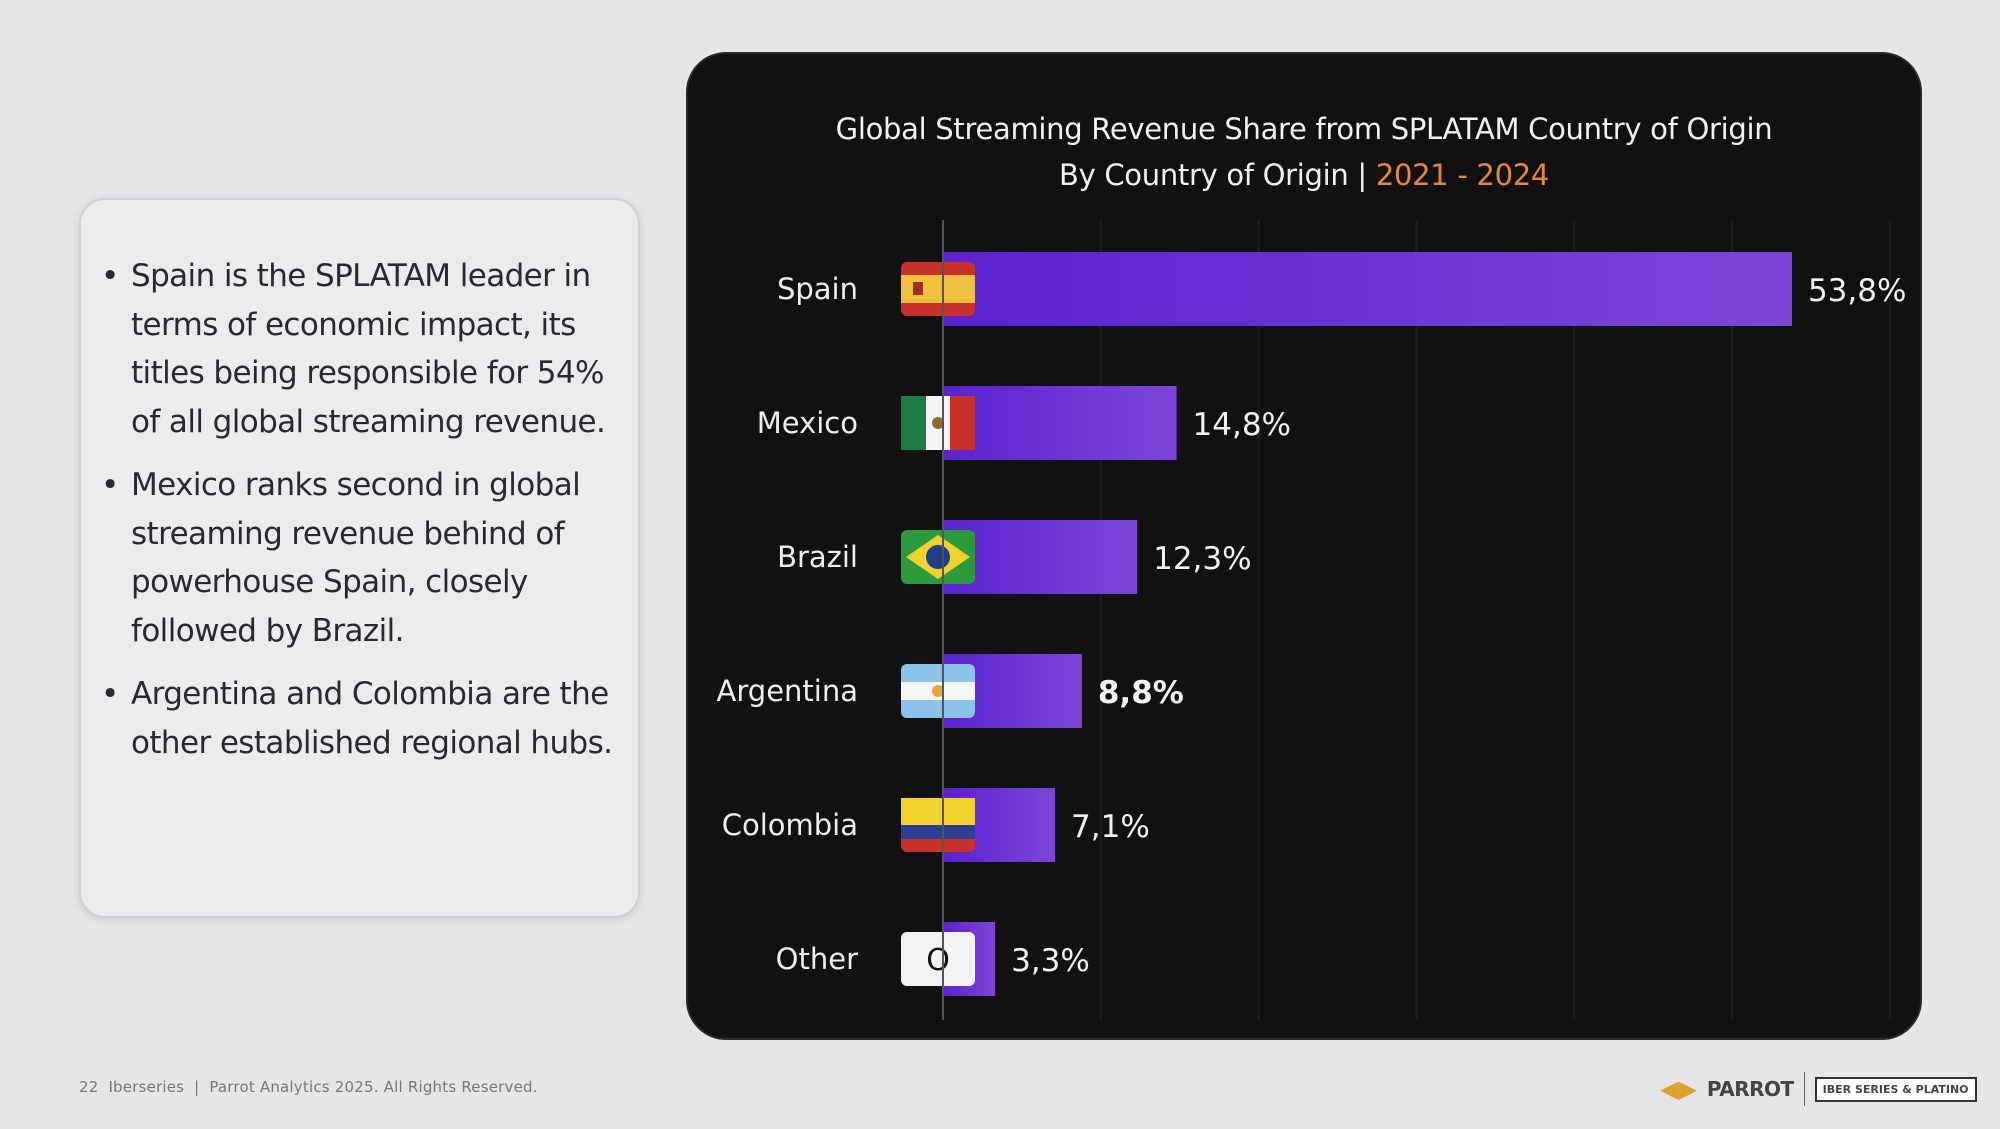 The image size is (2000, 1129). What do you see at coordinates (817, 557) in the screenshot?
I see `category-label: Brazil` at bounding box center [817, 557].